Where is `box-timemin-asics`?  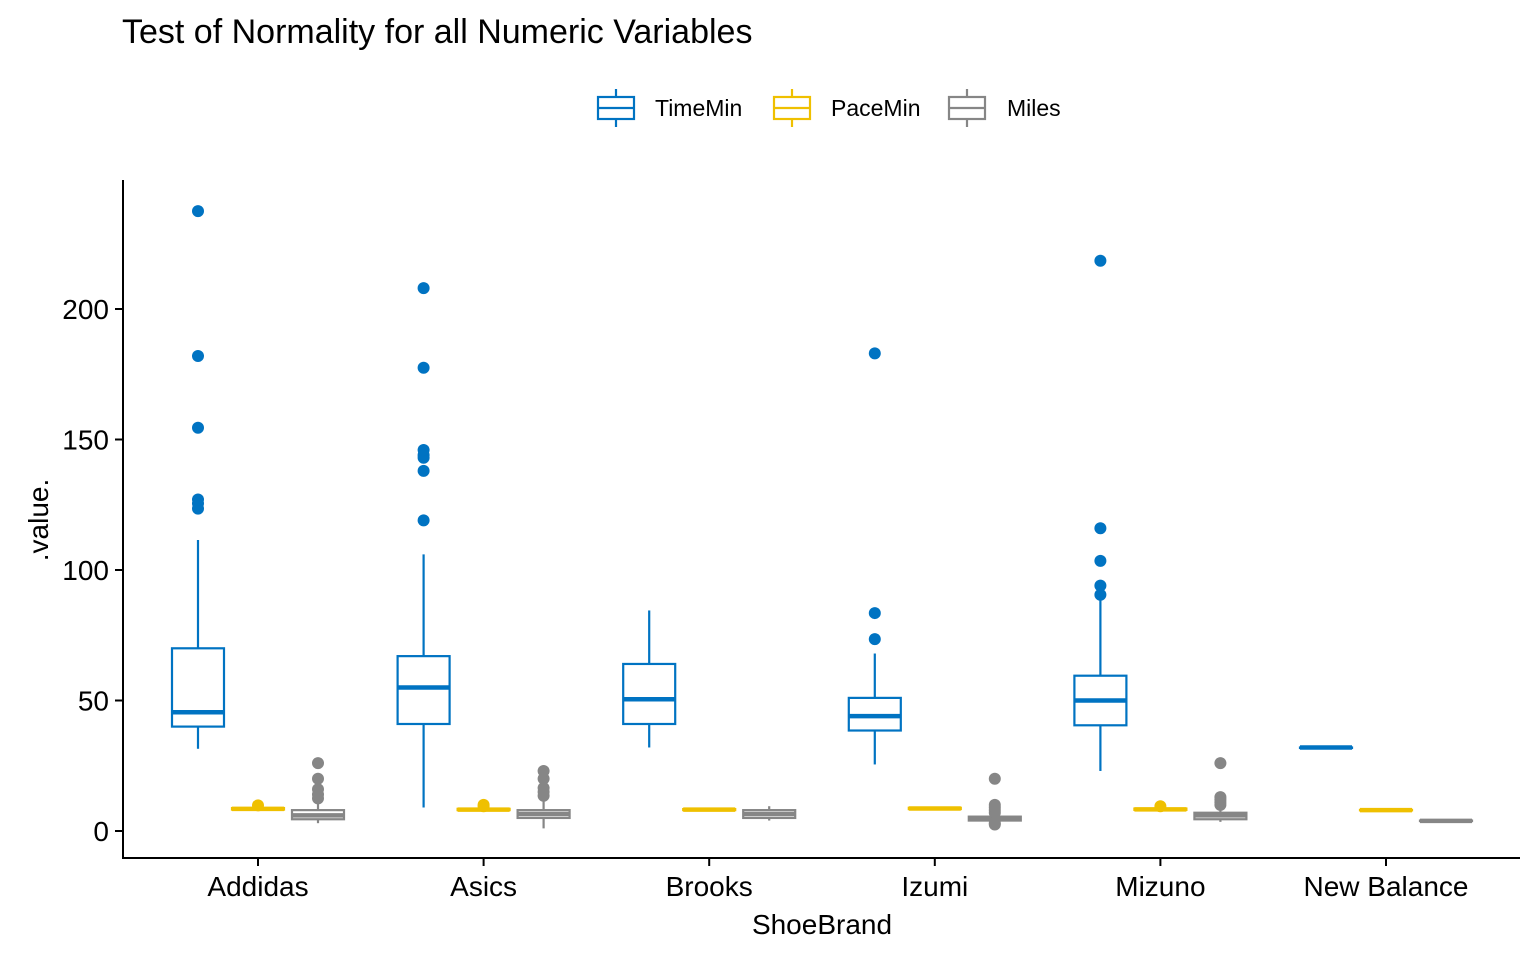
box-timemin-asics is located at coordinates (423, 545).